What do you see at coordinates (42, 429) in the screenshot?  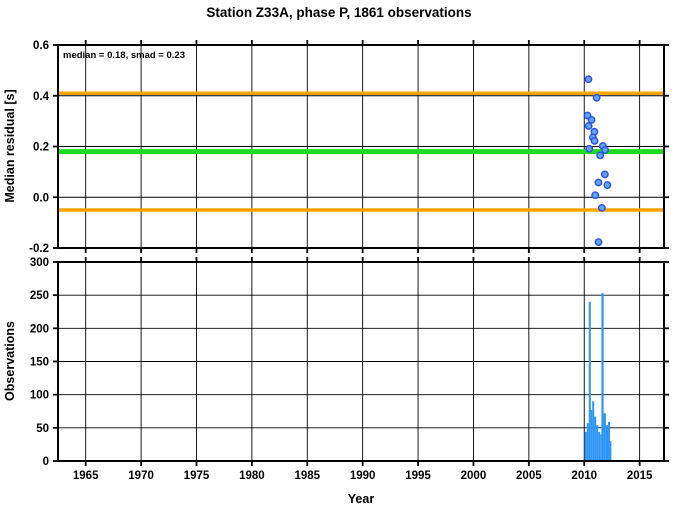 I see `y-tick-label: 50` at bounding box center [42, 429].